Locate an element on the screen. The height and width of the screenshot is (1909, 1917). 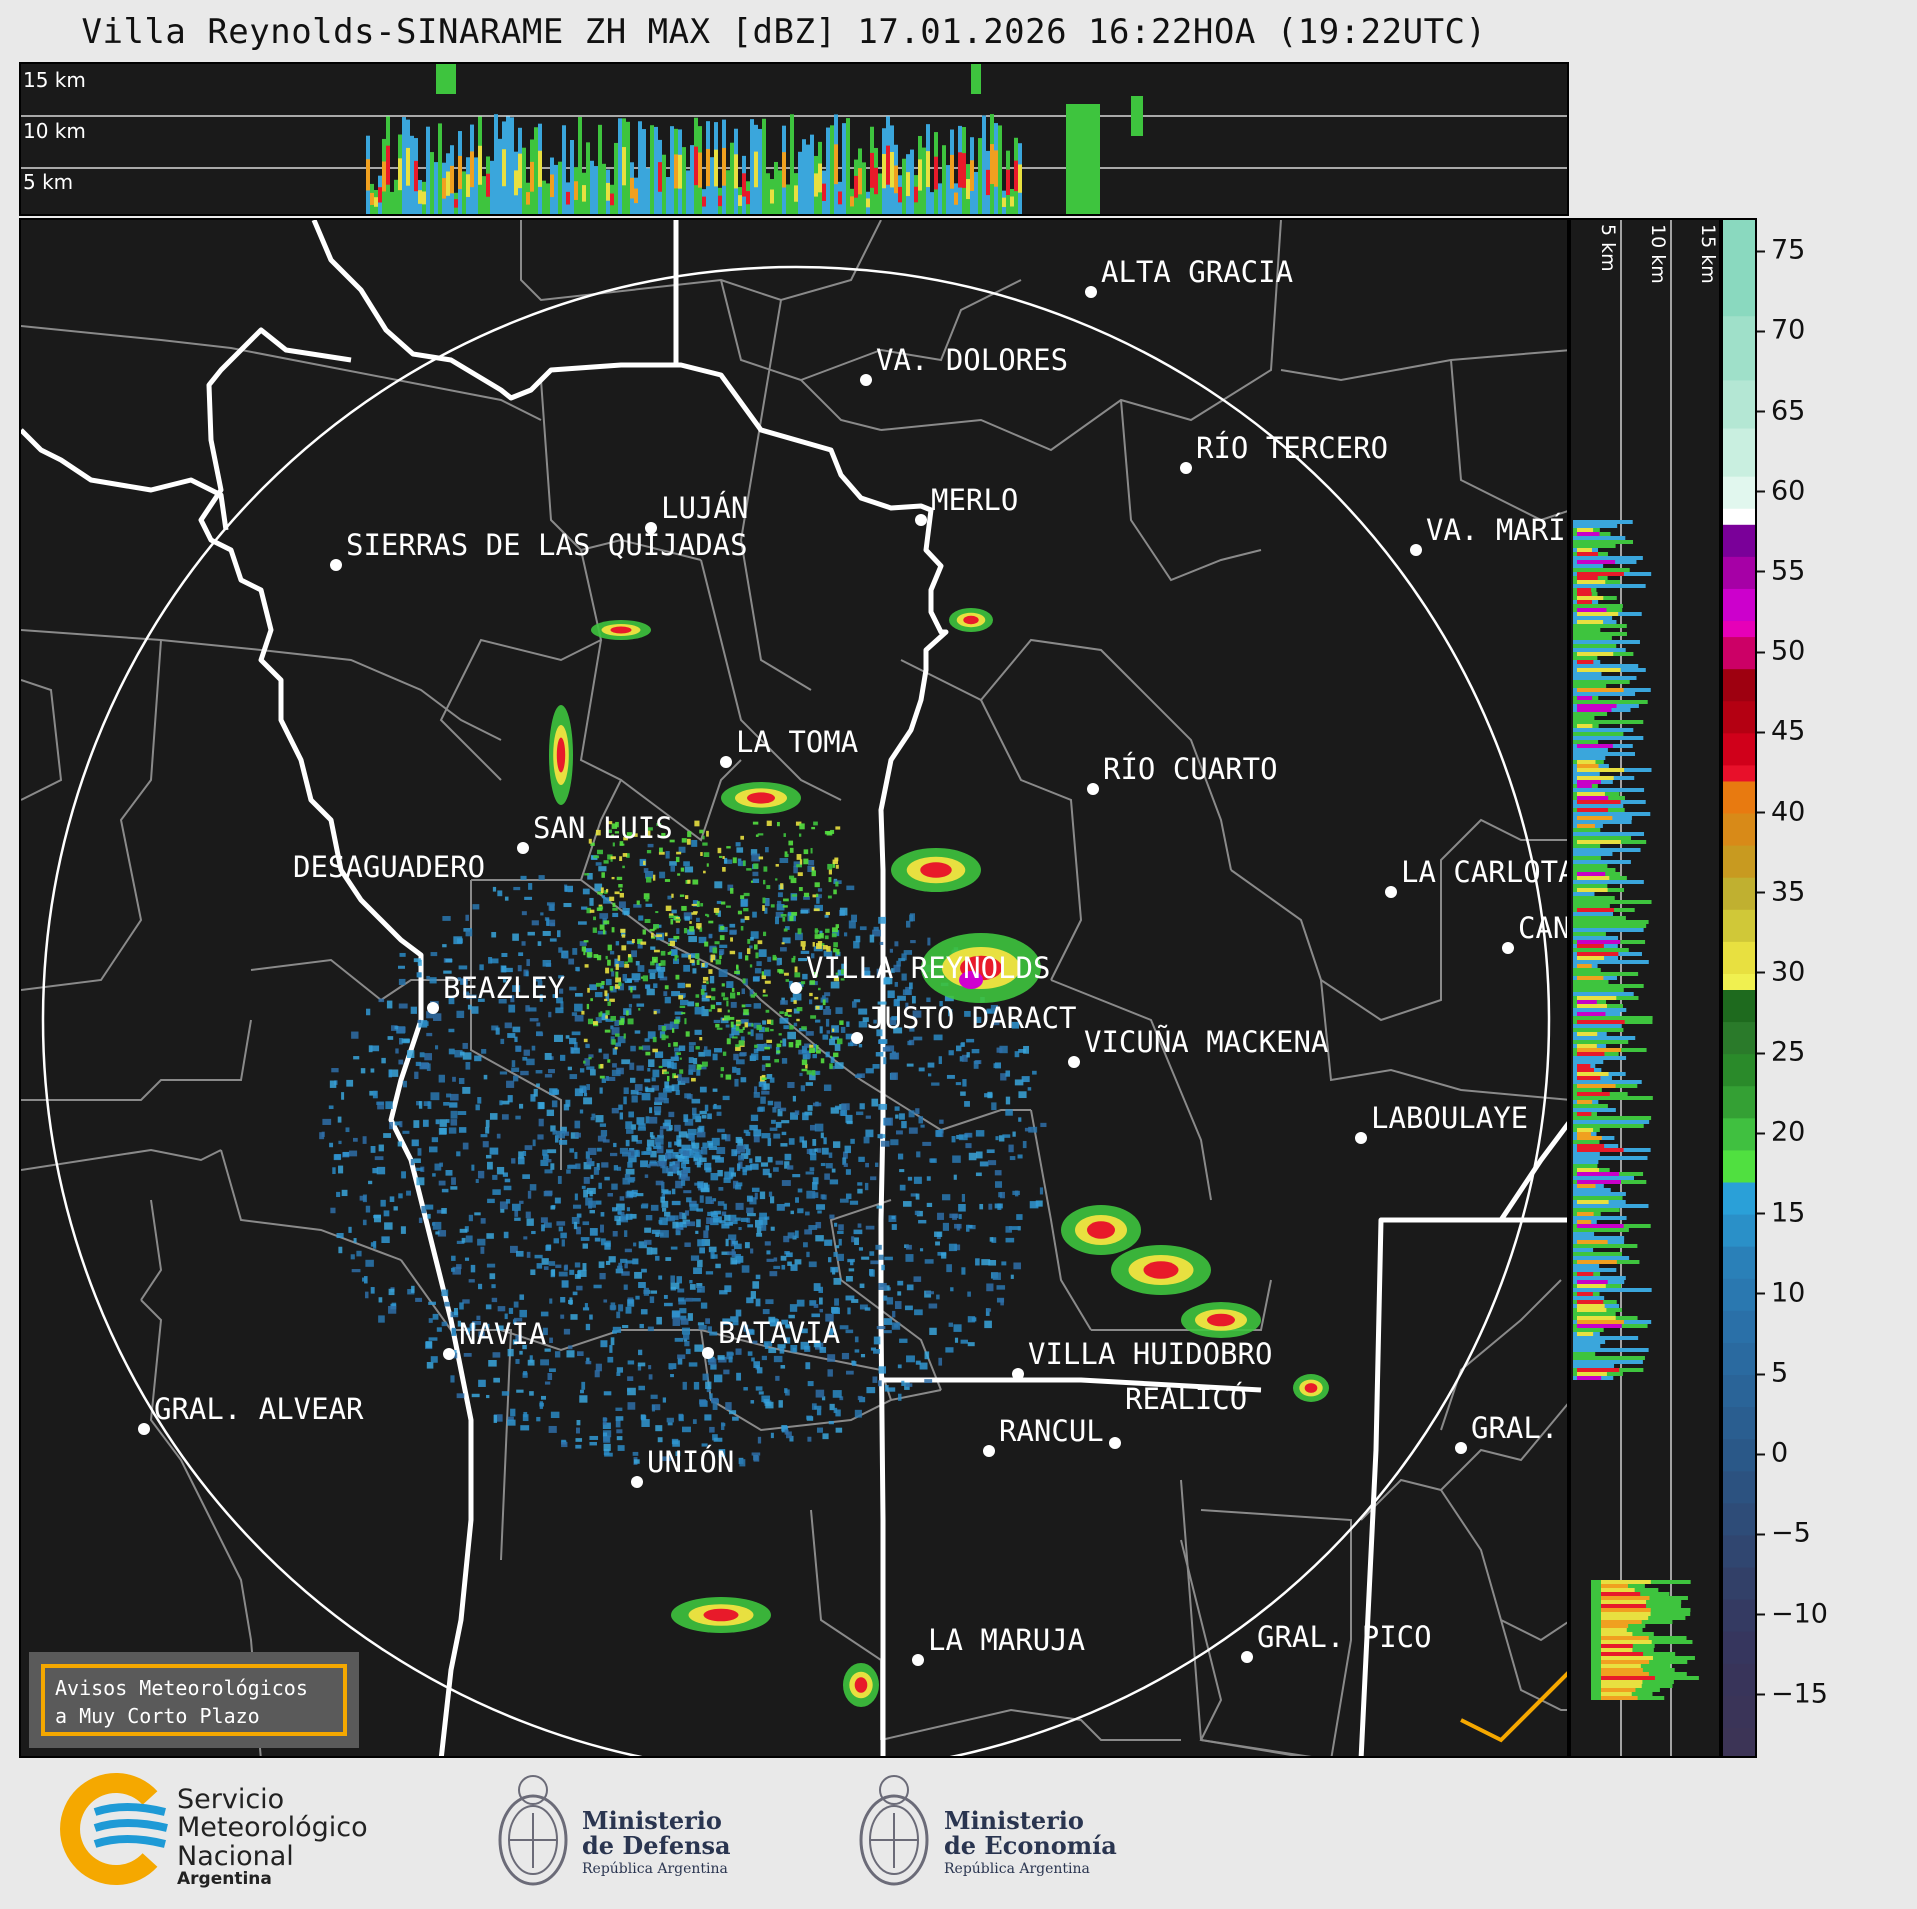
colorbar-tick-label: 65 is located at coordinates (1788, 410).